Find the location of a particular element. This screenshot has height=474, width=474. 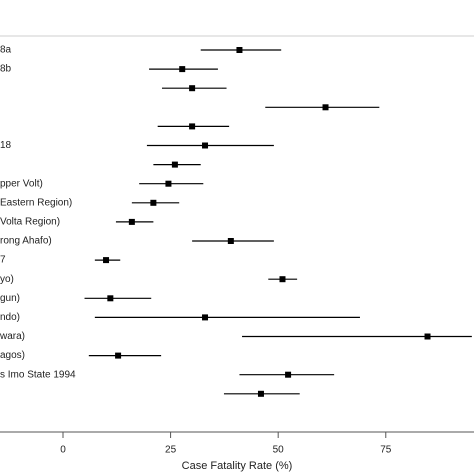

row-label: s Imo State 1994 is located at coordinates (38, 374).